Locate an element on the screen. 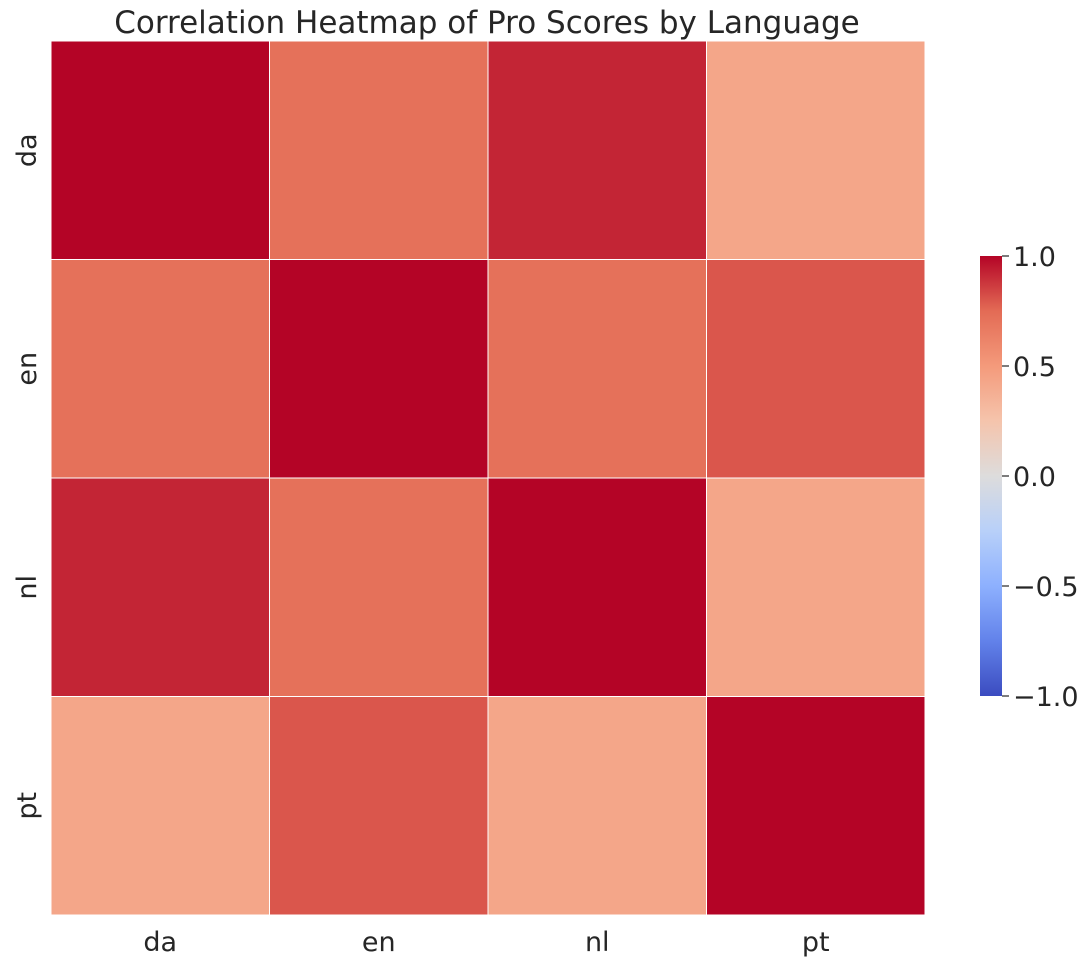 This screenshot has width=1081, height=965. colorbar-tick-label: −0.5 is located at coordinates (1046, 587).